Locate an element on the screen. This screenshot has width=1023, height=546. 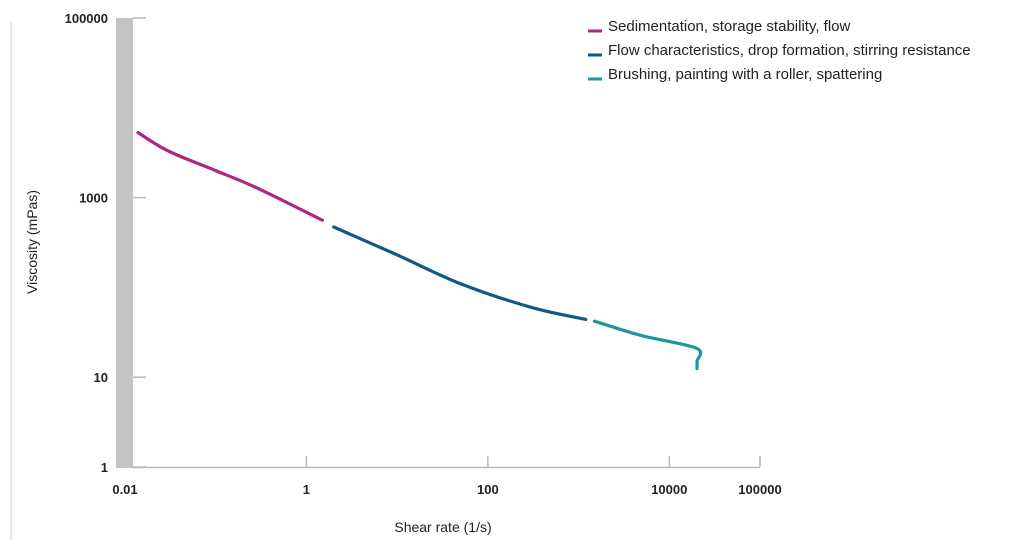
y-axis-bar is located at coordinates (124, 243).